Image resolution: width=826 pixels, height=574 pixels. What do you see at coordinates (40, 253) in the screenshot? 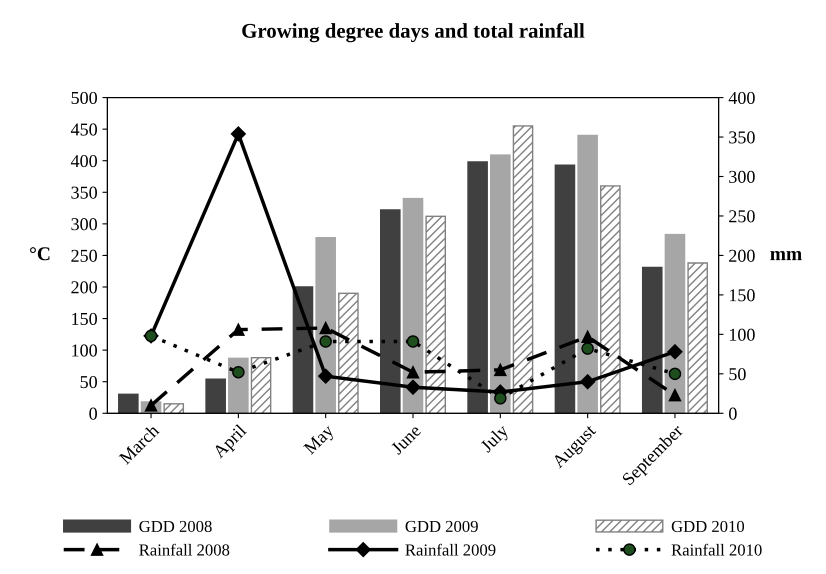
I see `y-axis-title: °C` at bounding box center [40, 253].